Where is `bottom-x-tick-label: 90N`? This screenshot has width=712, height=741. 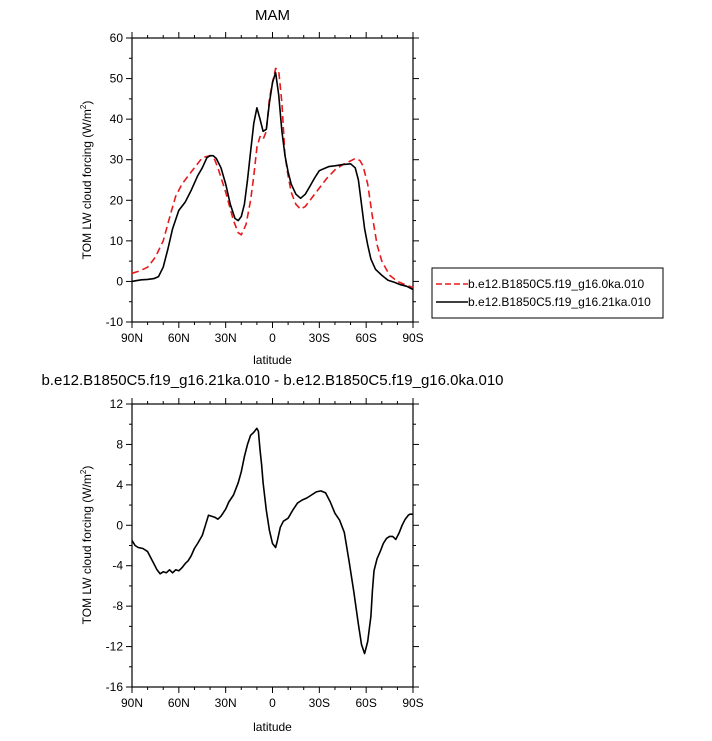
bottom-x-tick-label: 90N is located at coordinates (132, 703).